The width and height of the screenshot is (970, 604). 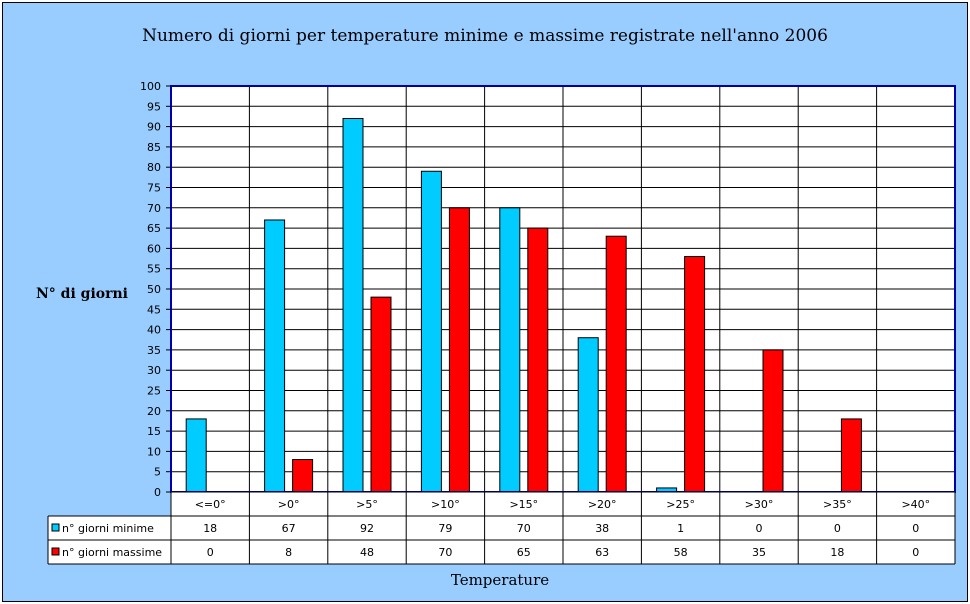 What do you see at coordinates (154, 269) in the screenshot?
I see `y-tick-label: 55` at bounding box center [154, 269].